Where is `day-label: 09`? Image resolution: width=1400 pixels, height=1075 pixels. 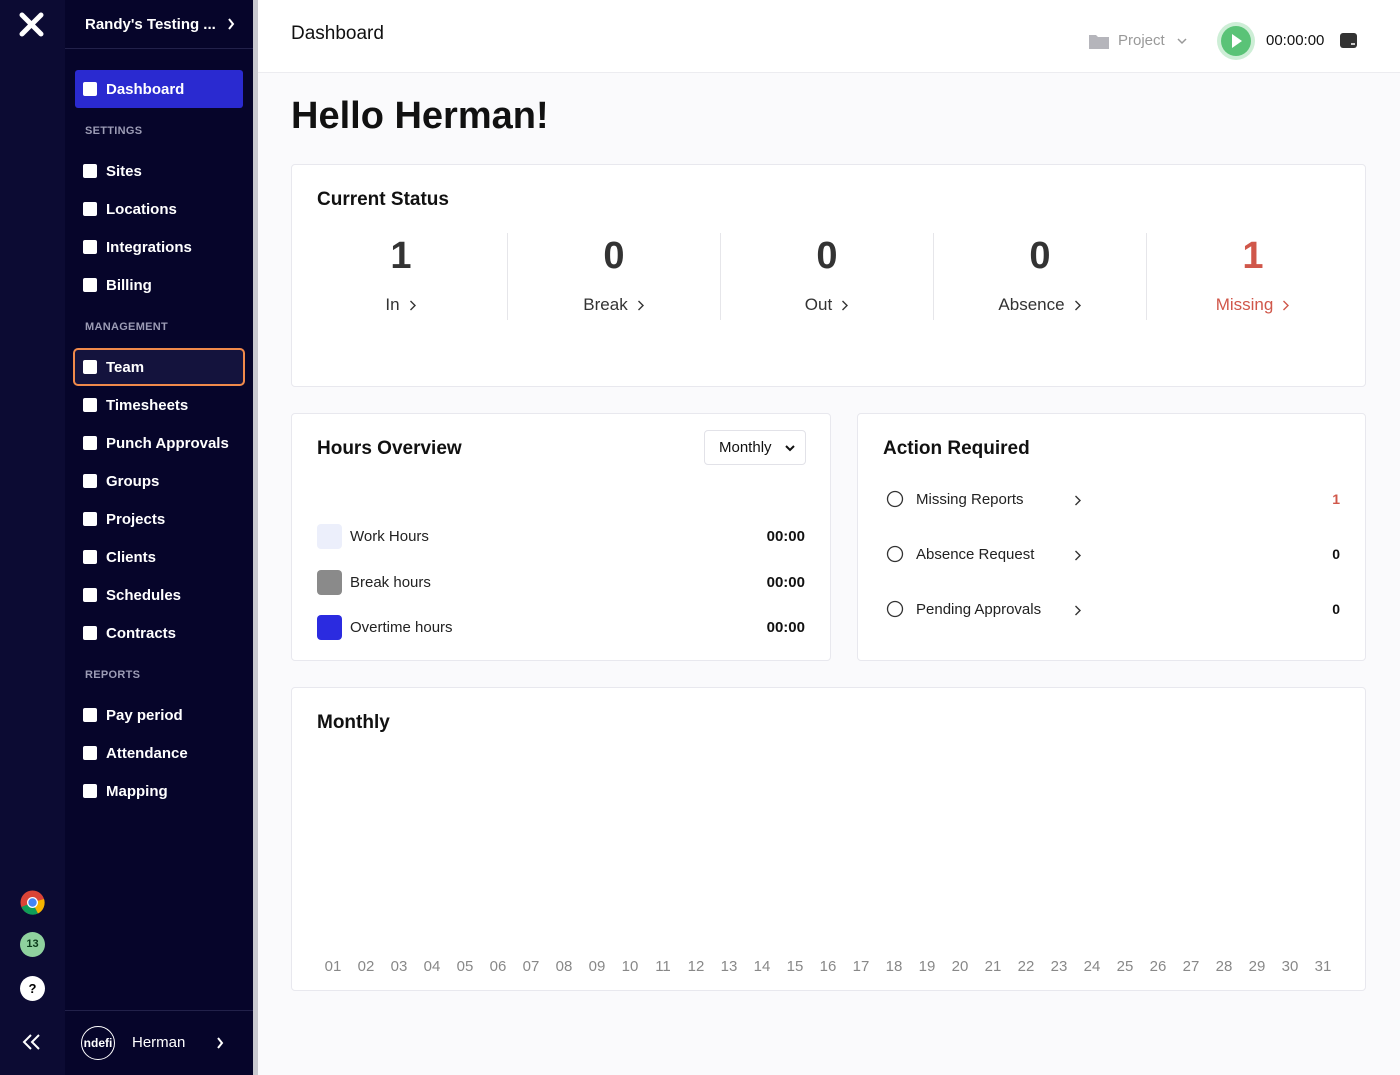
day-label: 09 is located at coordinates (597, 966).